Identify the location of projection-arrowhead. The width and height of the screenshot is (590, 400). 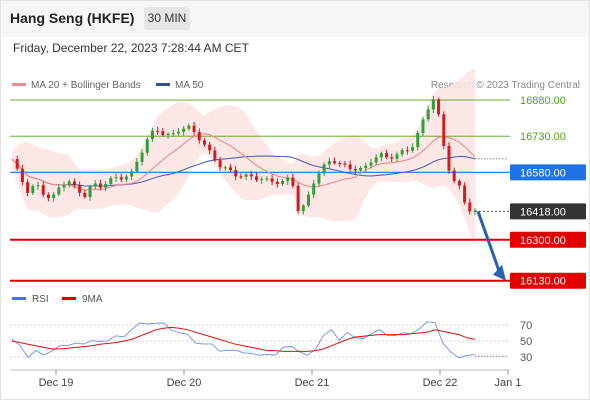
(499, 272).